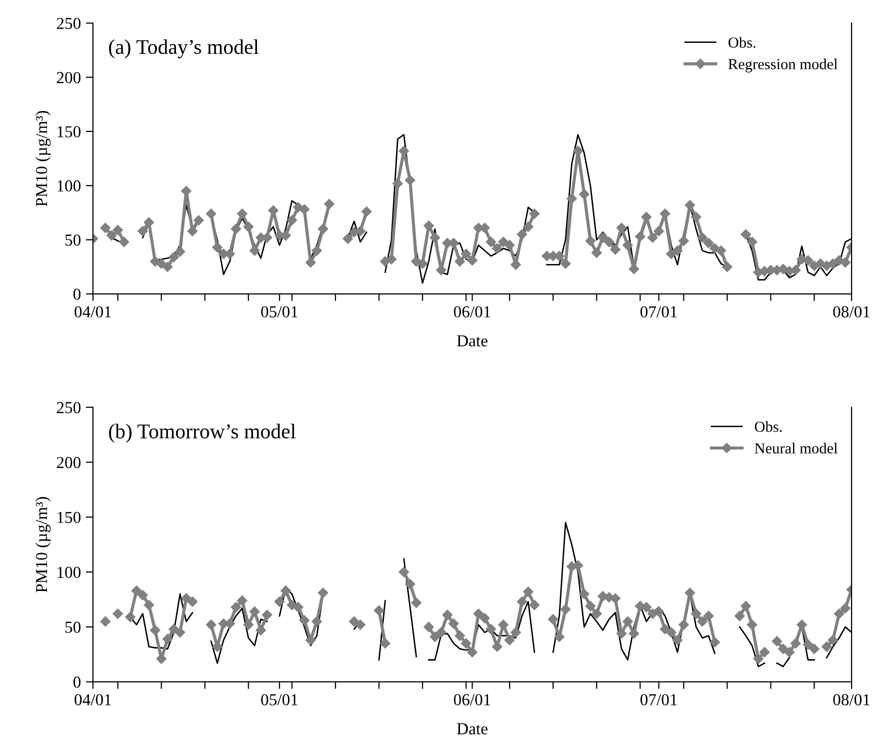  I want to click on text: (a) Today’s model, so click(184, 48).